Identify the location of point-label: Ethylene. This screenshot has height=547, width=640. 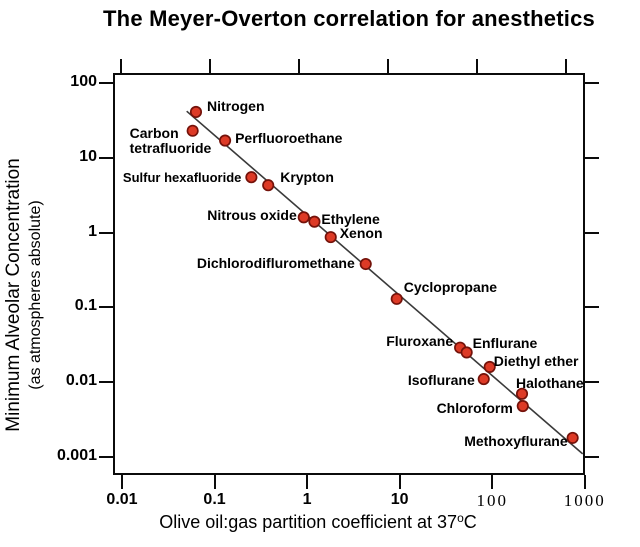
(350, 219).